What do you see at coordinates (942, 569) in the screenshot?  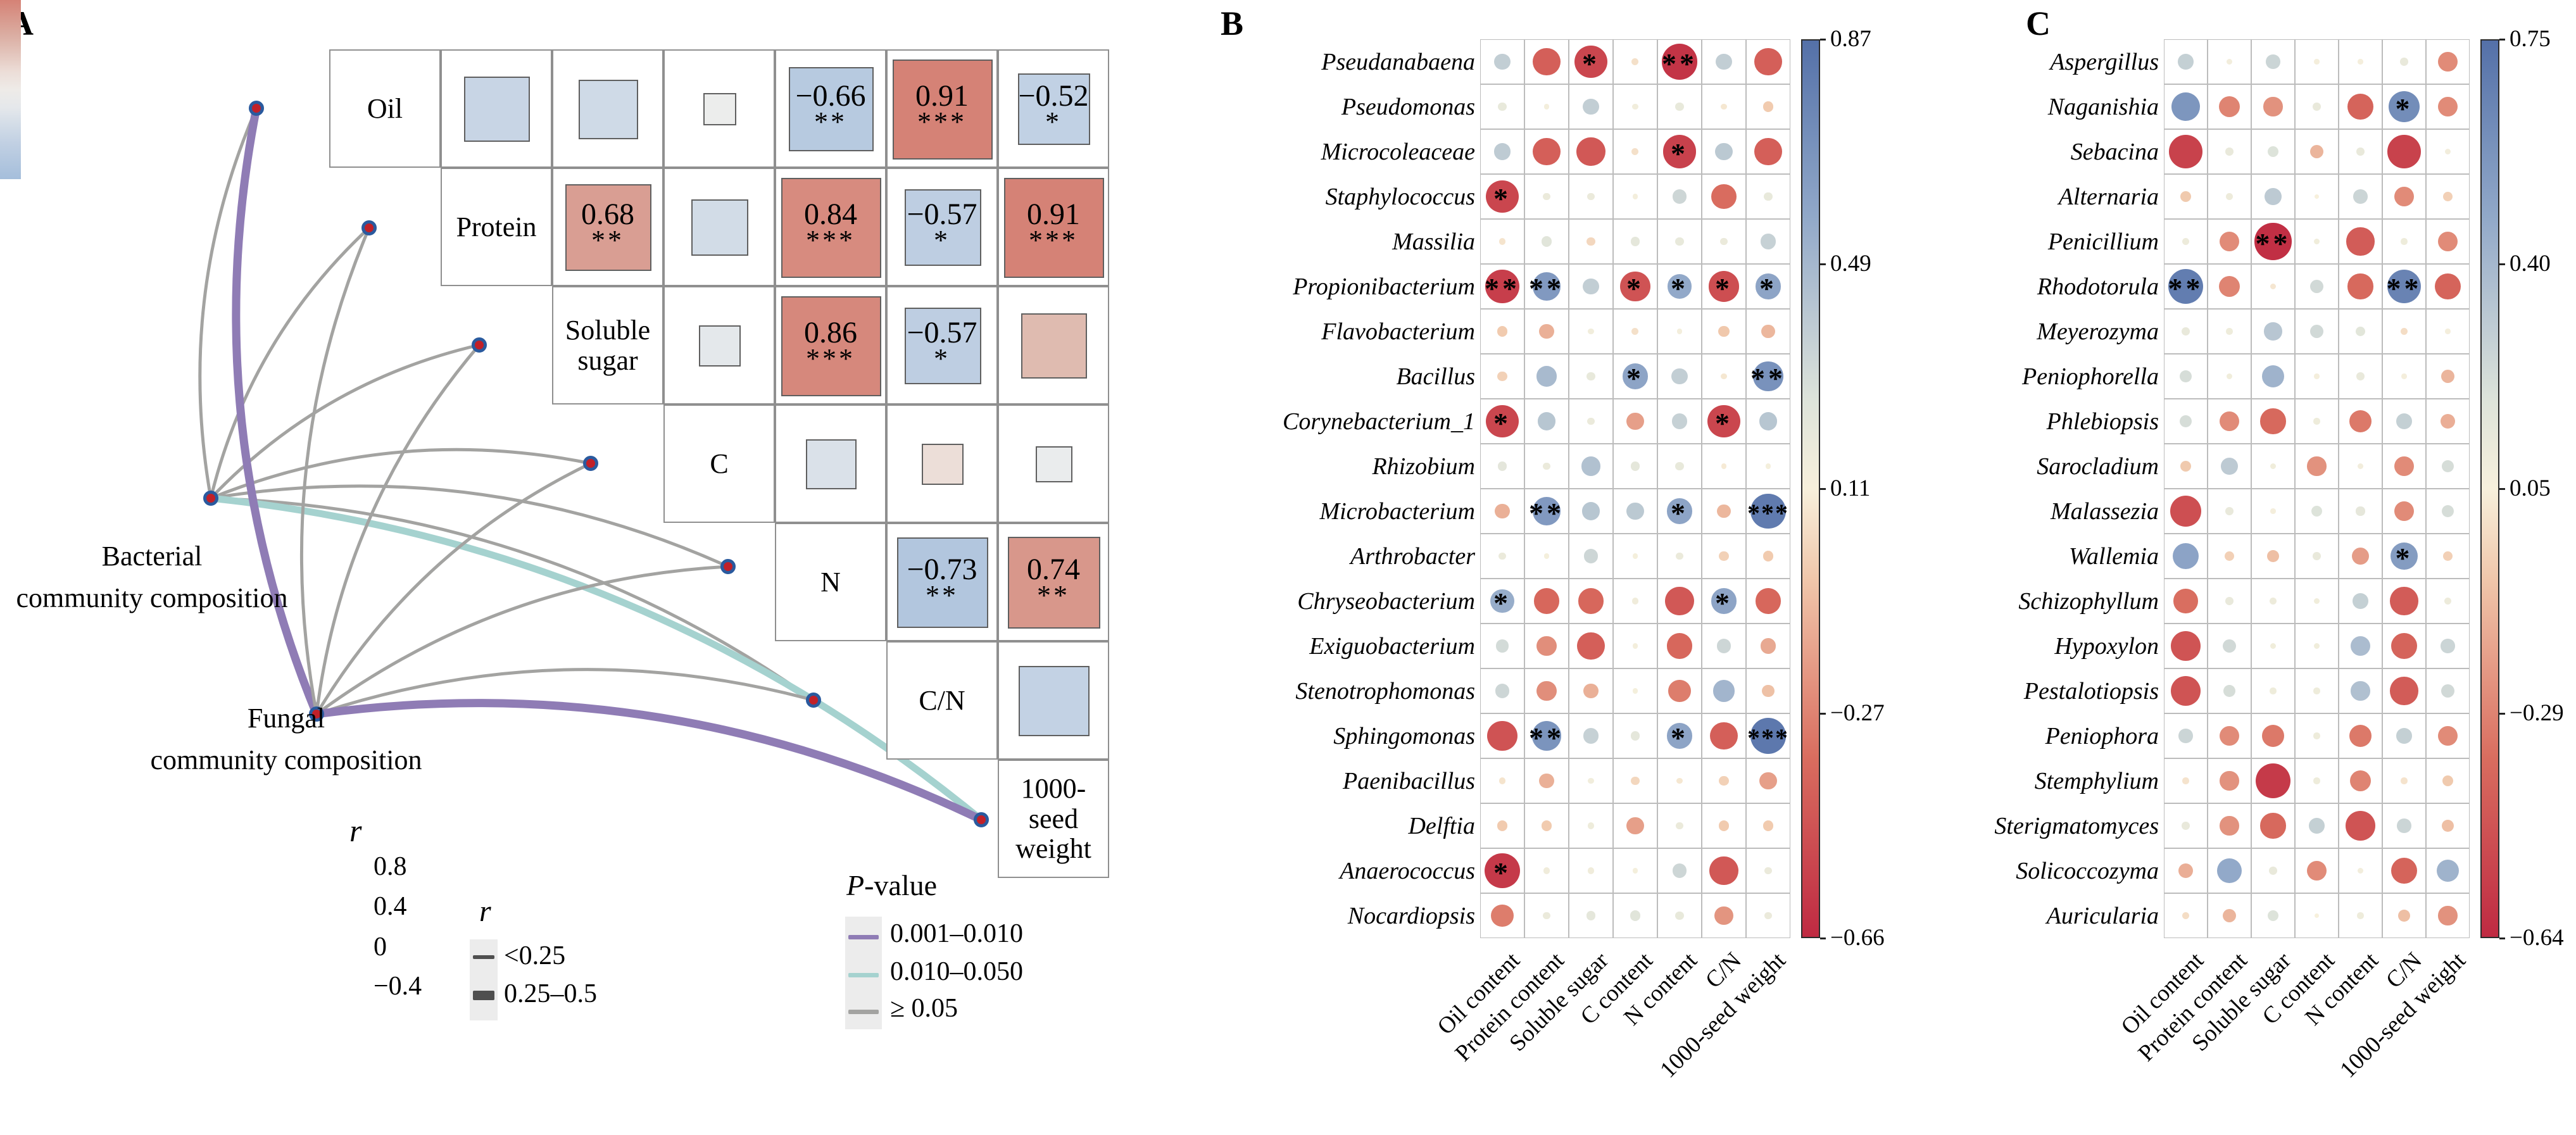 I see `correlation-value: −0.73` at bounding box center [942, 569].